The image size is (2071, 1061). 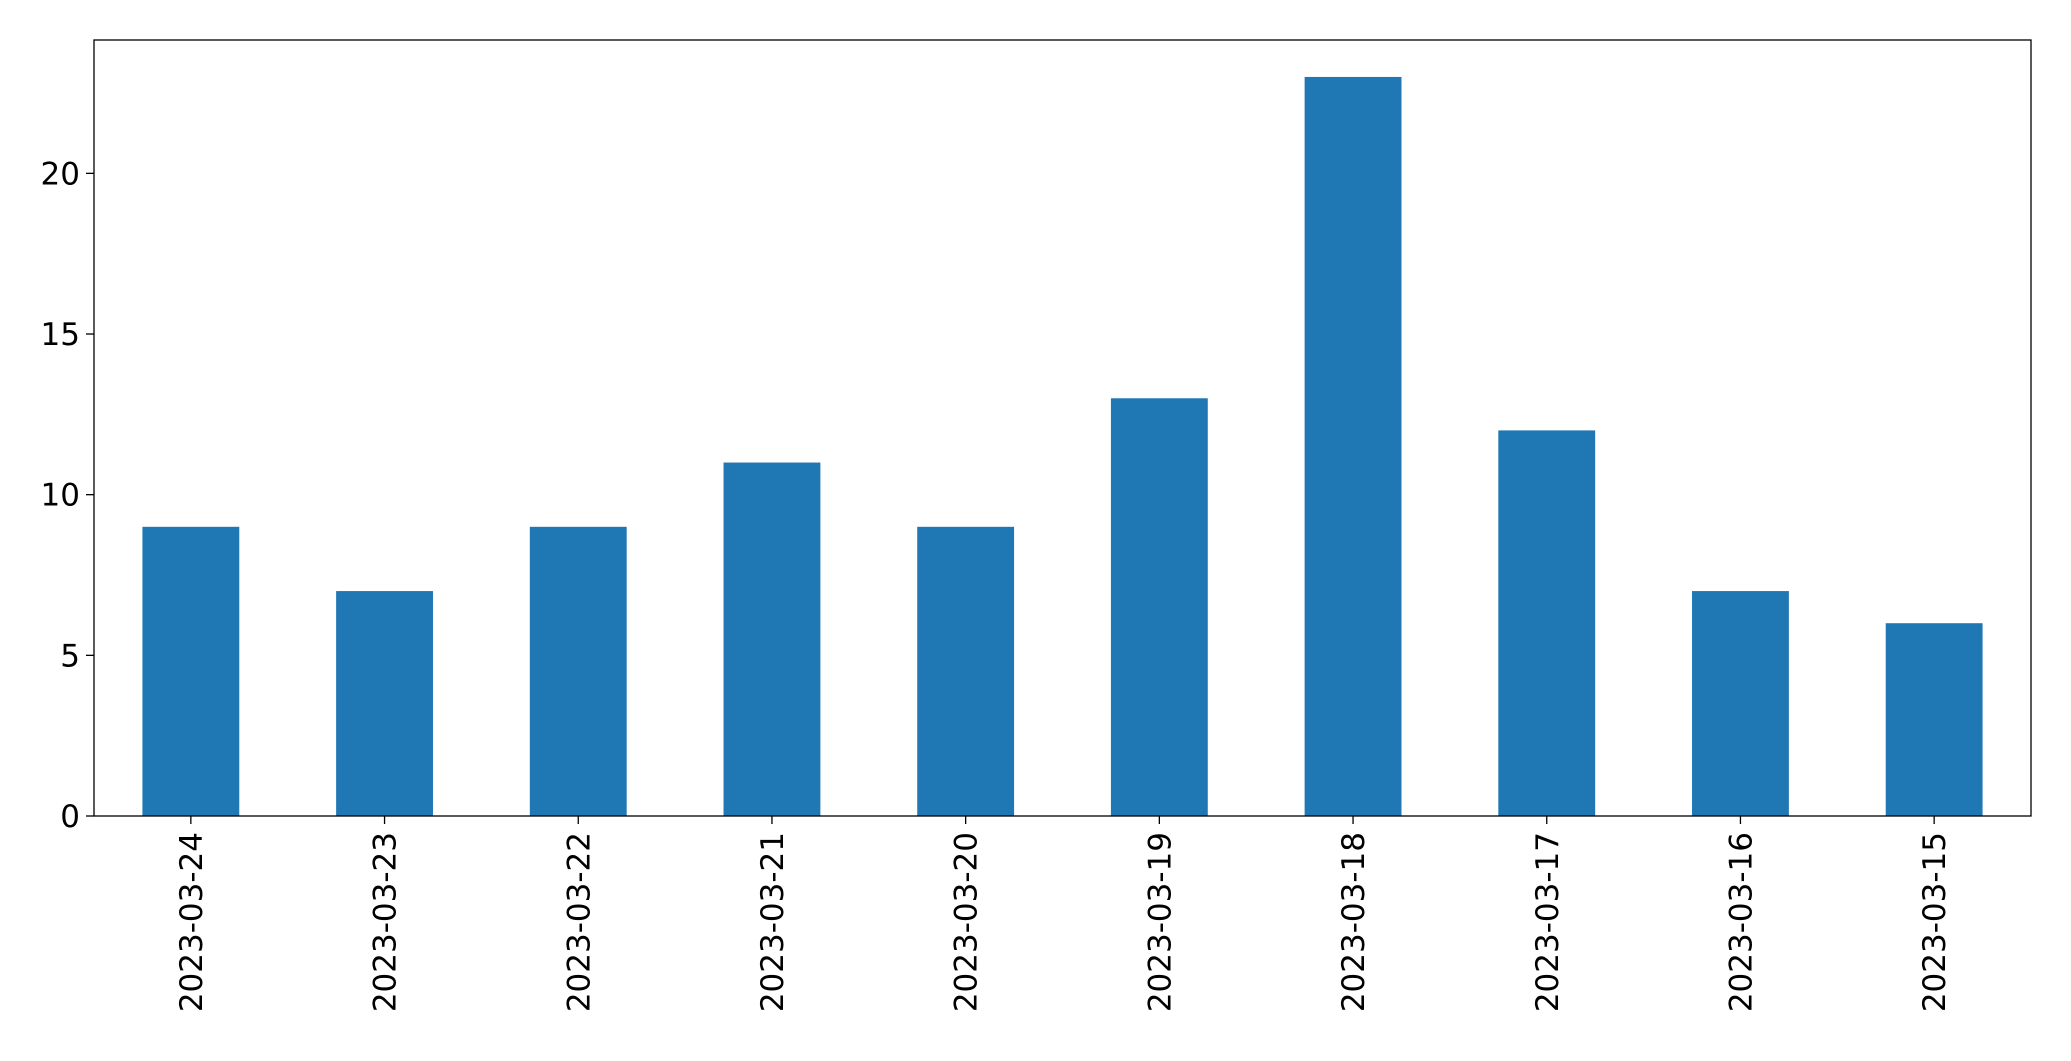 What do you see at coordinates (579, 922) in the screenshot?
I see `x-tick-label: 2023-03-22` at bounding box center [579, 922].